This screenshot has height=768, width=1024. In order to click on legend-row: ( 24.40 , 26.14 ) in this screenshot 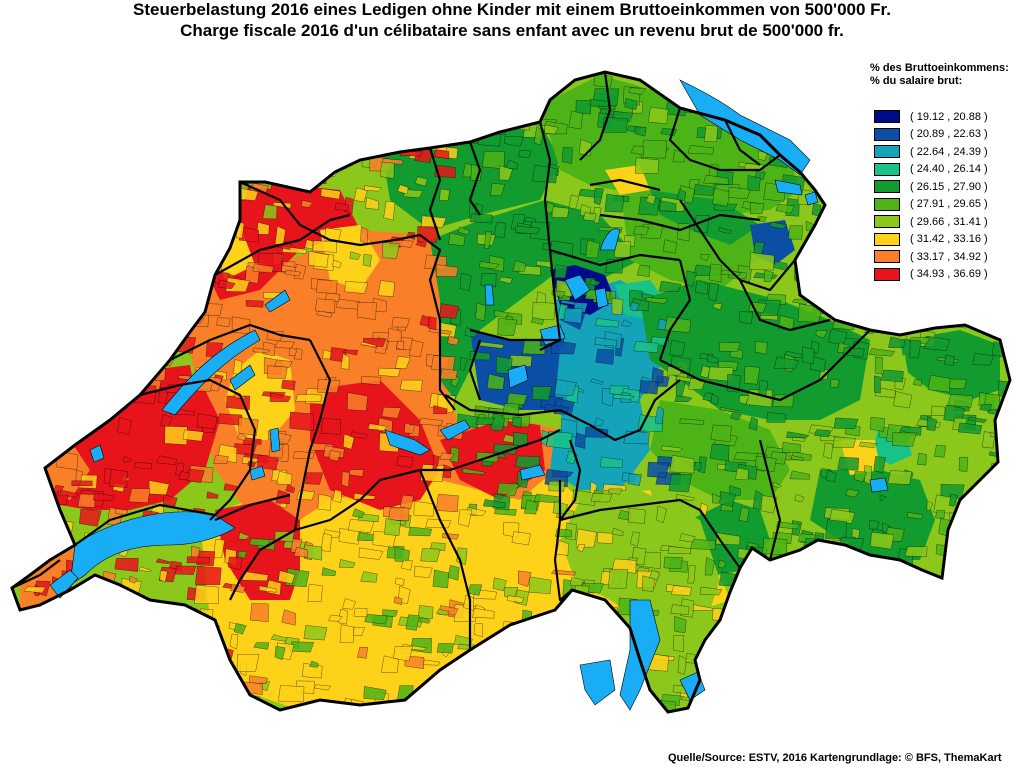, I will do `click(931, 170)`.